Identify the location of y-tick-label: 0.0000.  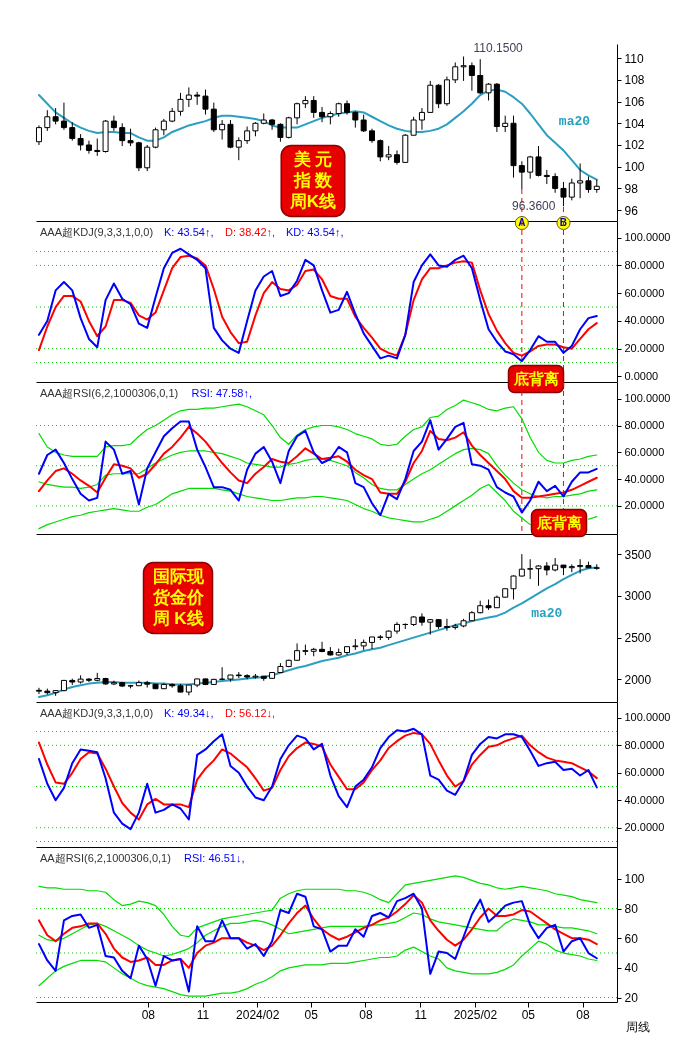
(641, 375).